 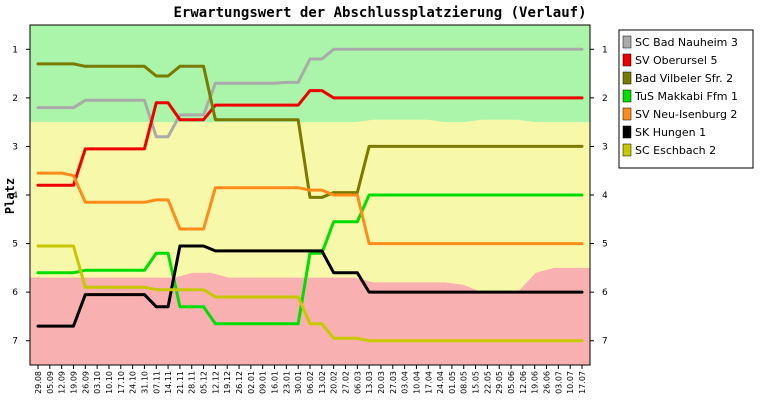 I want to click on x-tick-label: 02.01, so click(x=251, y=382).